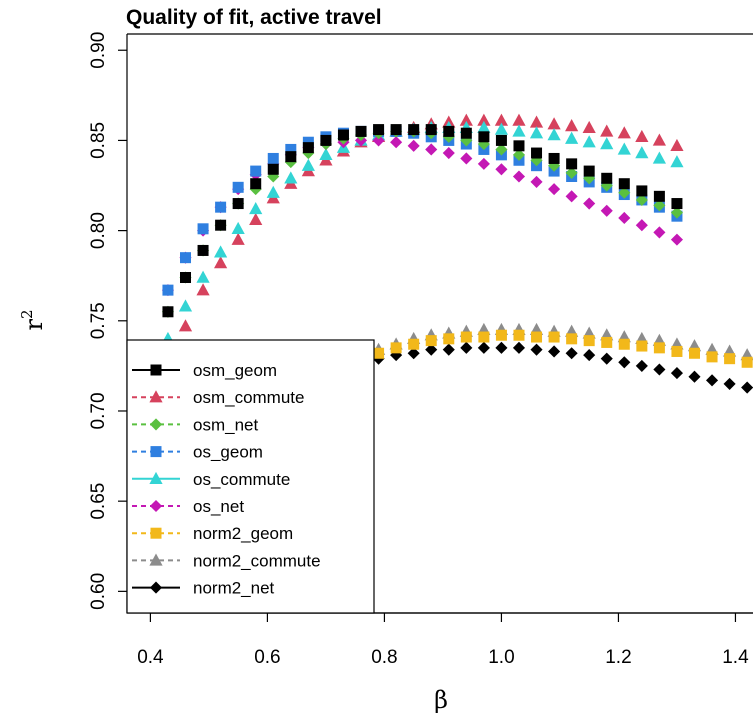 The height and width of the screenshot is (724, 753). What do you see at coordinates (188, 506) in the screenshot?
I see `legend-item-os_net: os_net` at bounding box center [188, 506].